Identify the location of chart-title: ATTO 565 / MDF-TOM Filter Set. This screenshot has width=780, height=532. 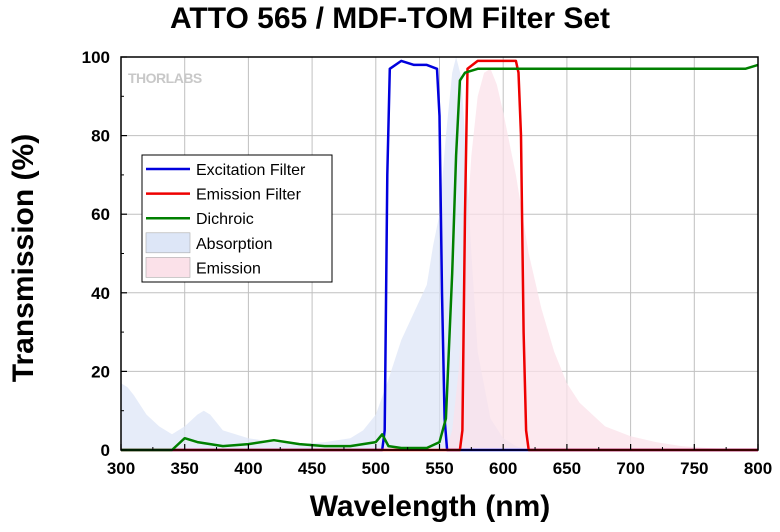
(390, 18).